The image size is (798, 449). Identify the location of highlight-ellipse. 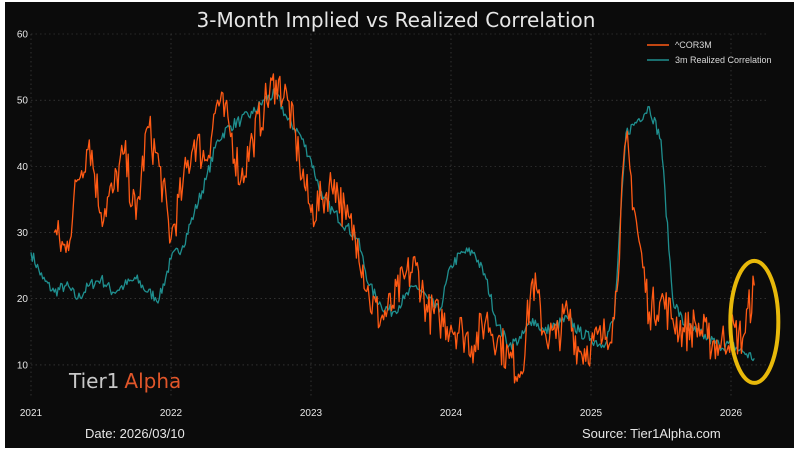
(754, 321).